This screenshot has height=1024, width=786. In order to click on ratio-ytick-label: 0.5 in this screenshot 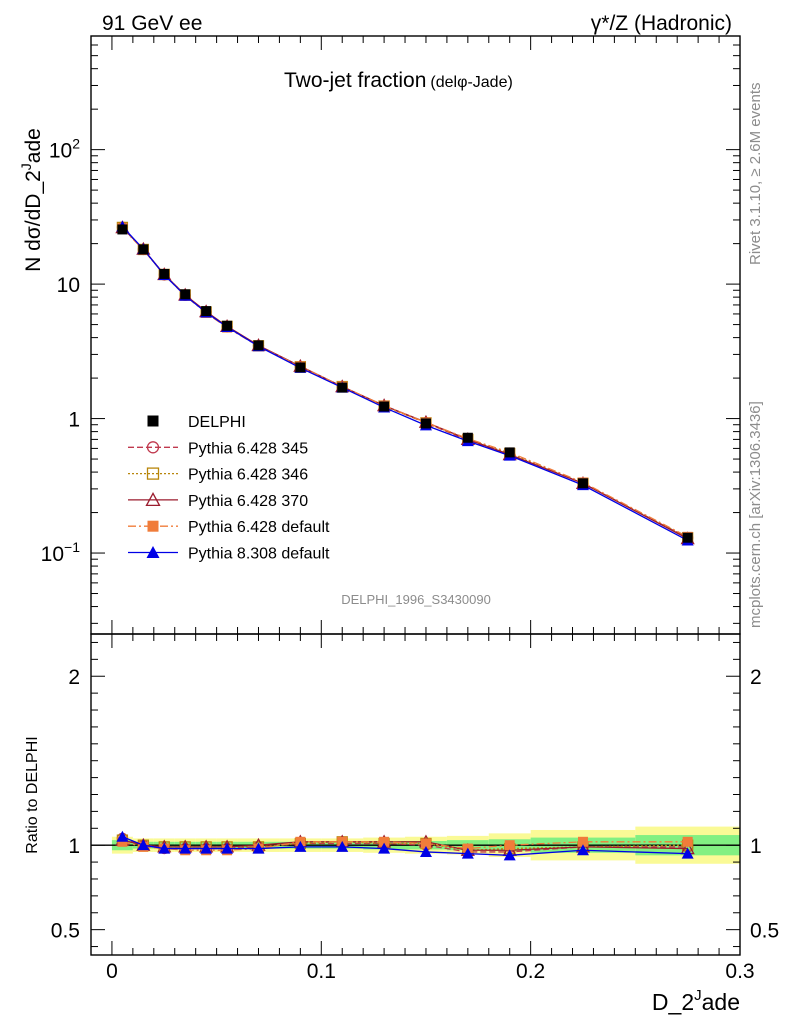, I will do `click(65, 931)`.